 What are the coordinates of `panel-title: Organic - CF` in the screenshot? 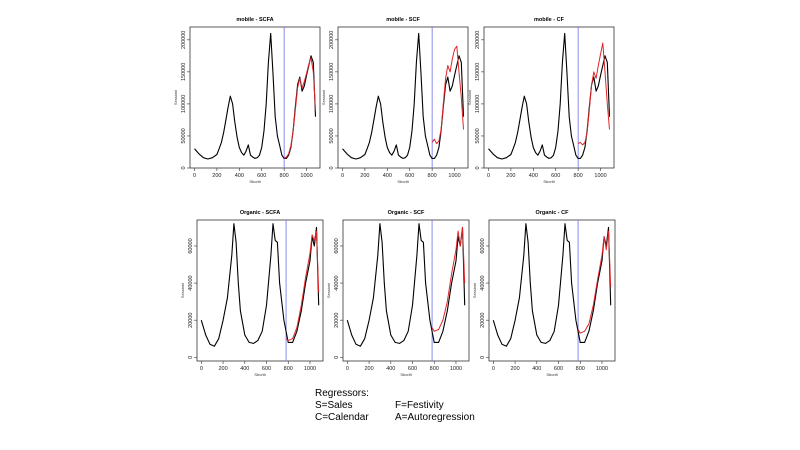 It's located at (552, 213).